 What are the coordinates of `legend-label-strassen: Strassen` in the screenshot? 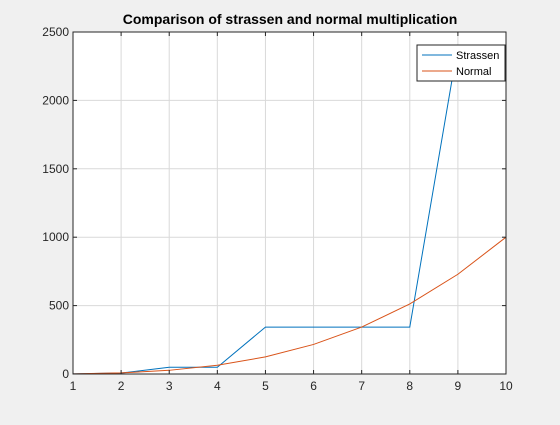 It's located at (477, 56).